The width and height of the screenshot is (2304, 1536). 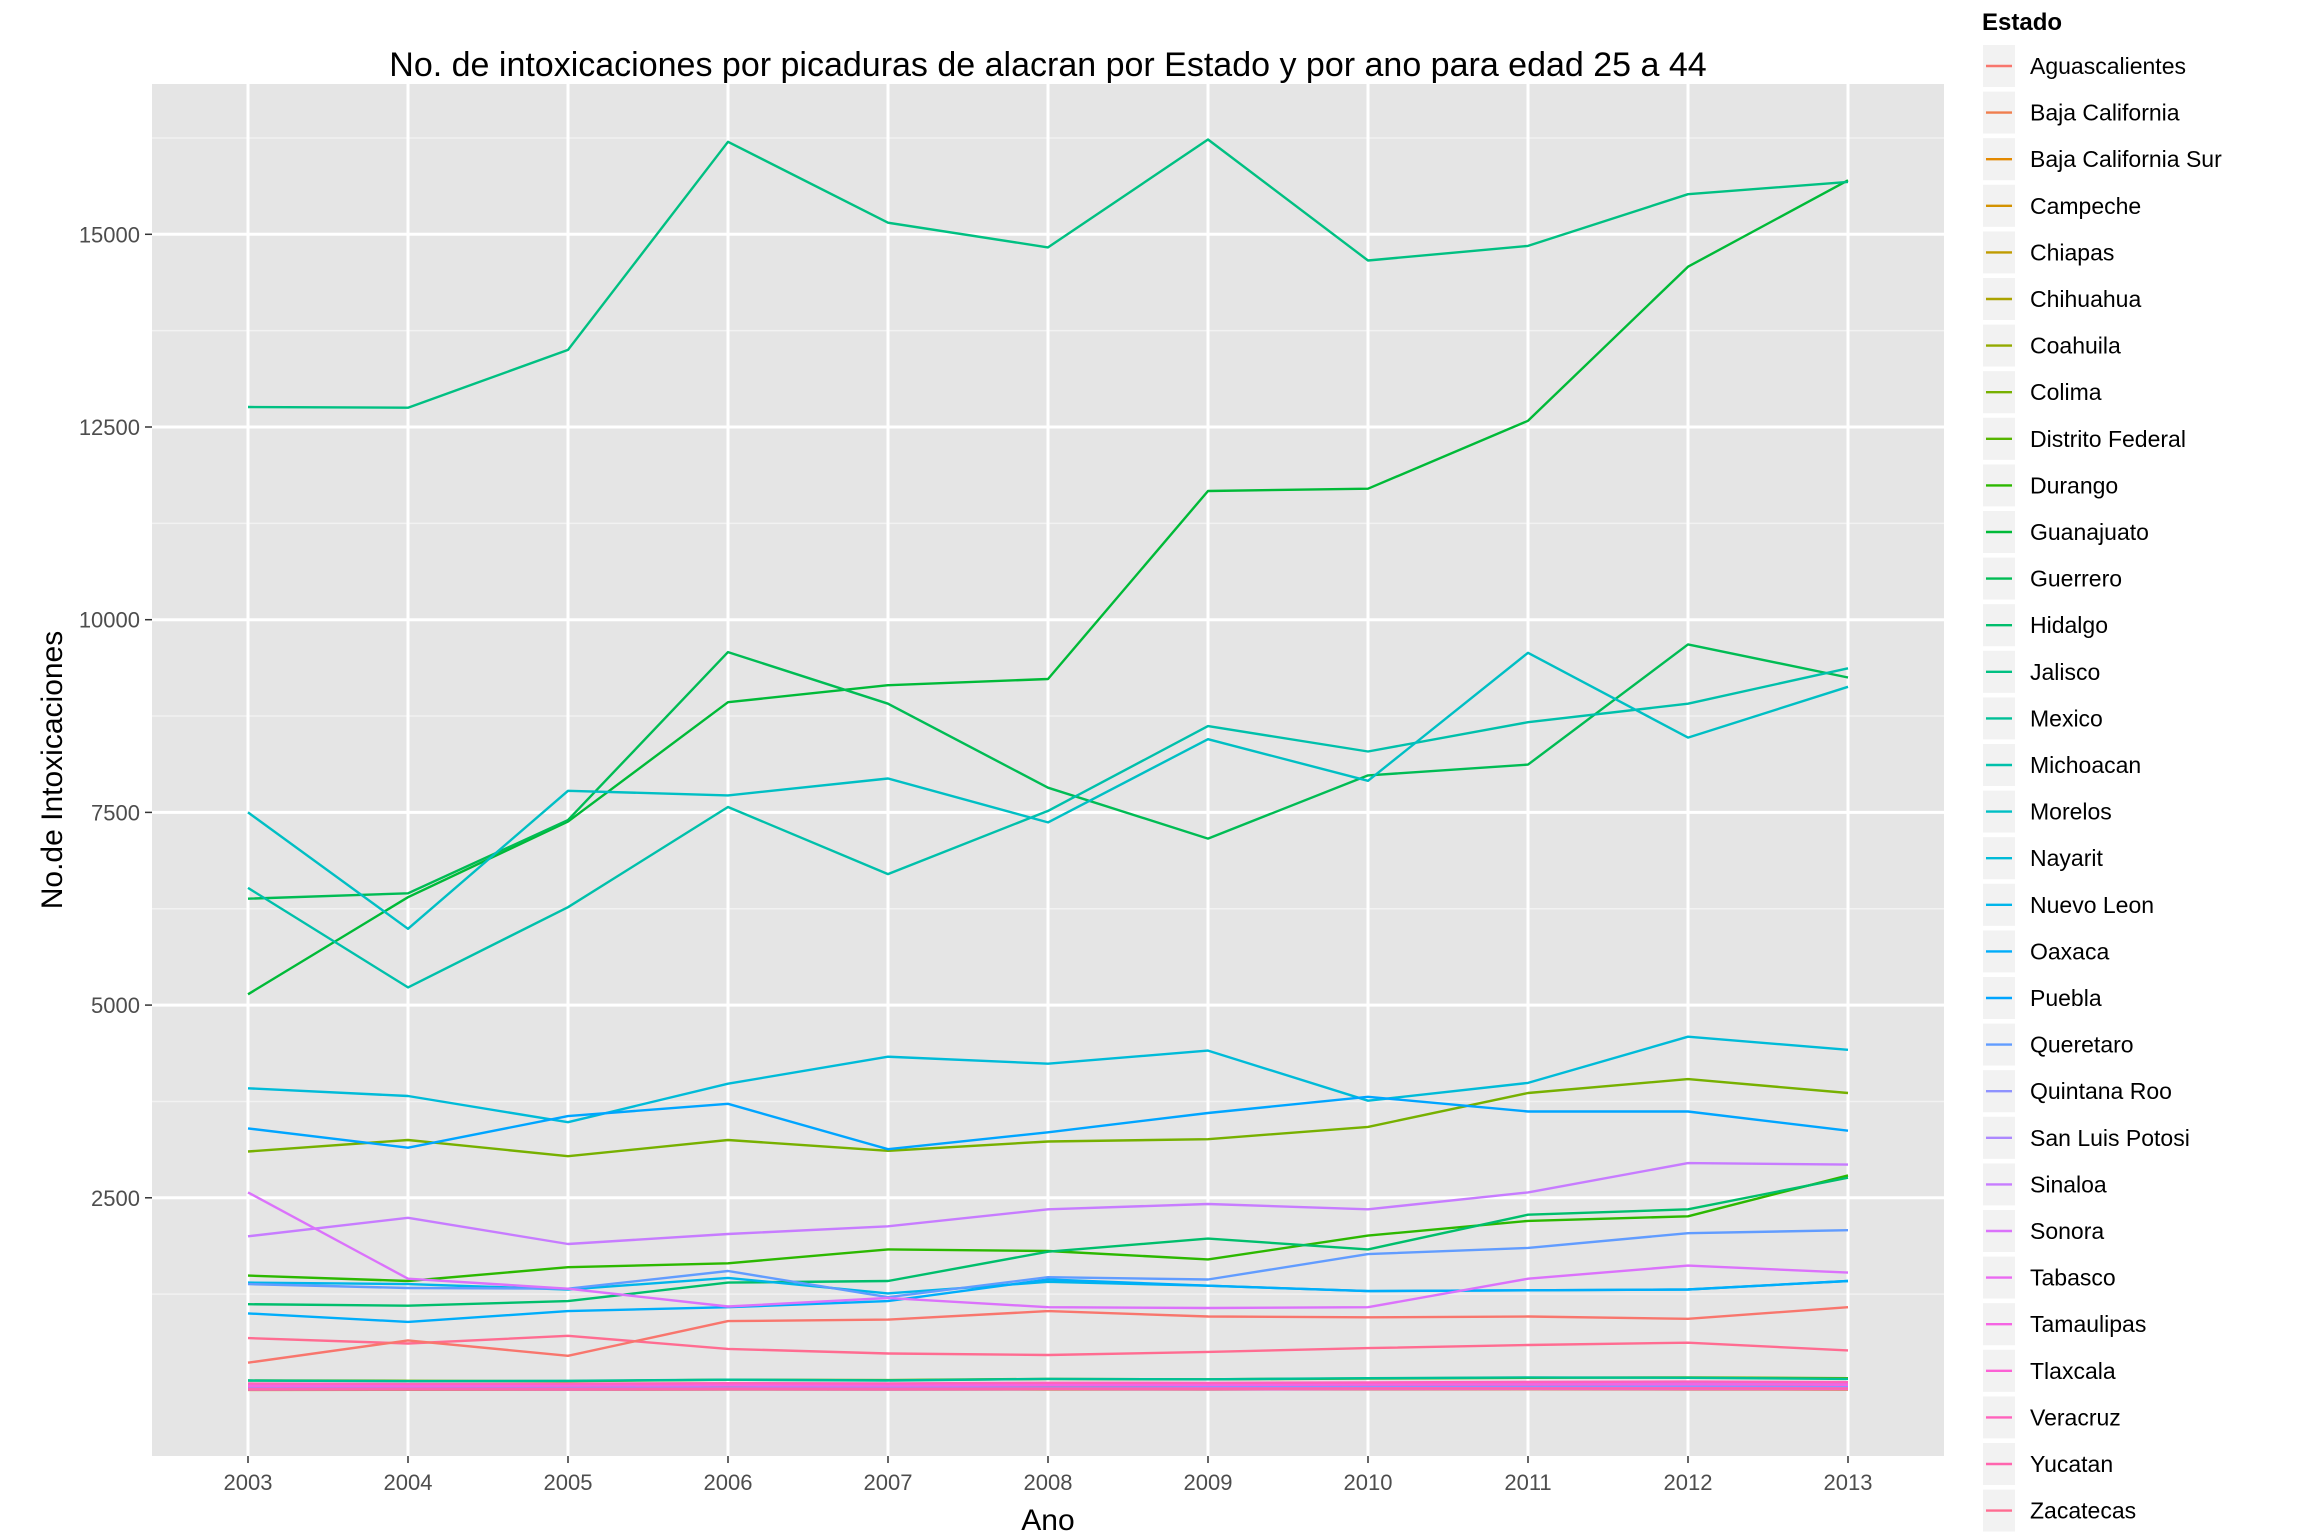 What do you see at coordinates (2075, 1417) in the screenshot?
I see `legend-label: Veracruz` at bounding box center [2075, 1417].